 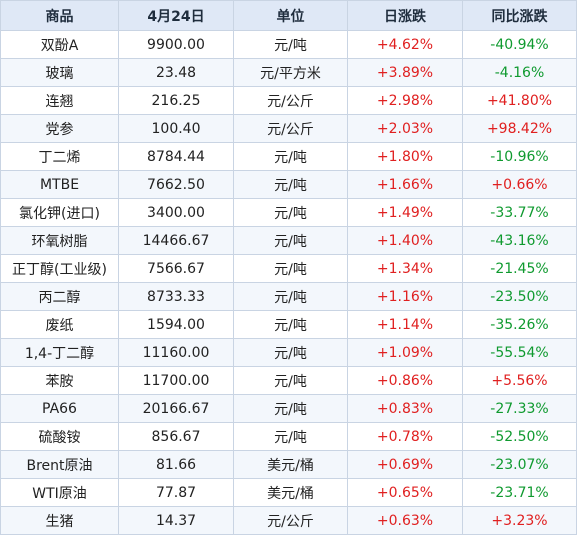 I want to click on cell-daily-change: +1.80%, so click(x=405, y=156).